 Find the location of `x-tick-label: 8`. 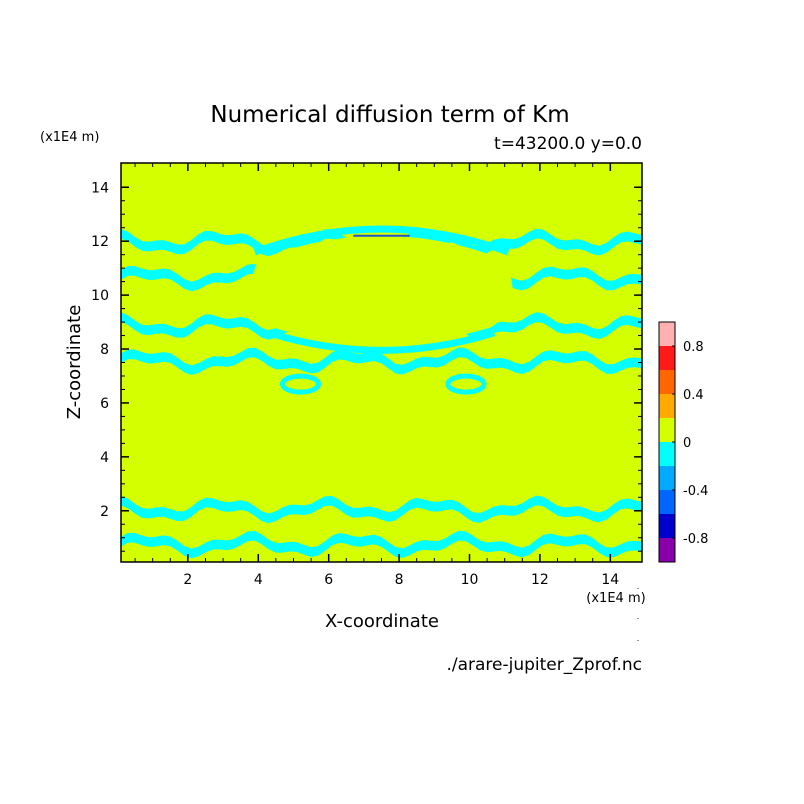

x-tick-label: 8 is located at coordinates (399, 580).